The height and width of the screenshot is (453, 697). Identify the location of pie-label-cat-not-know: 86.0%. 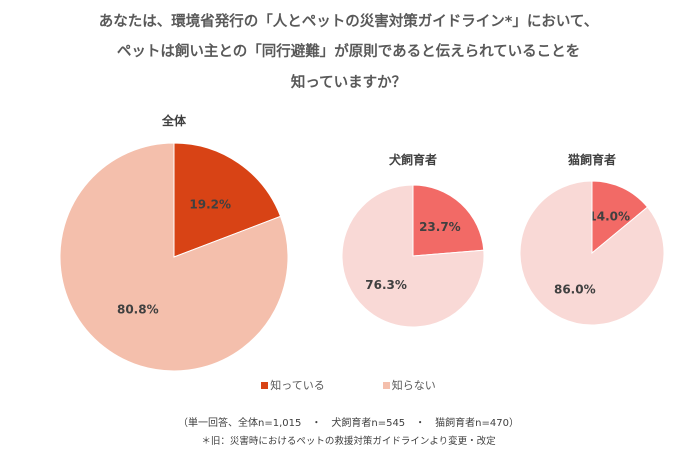
(575, 290).